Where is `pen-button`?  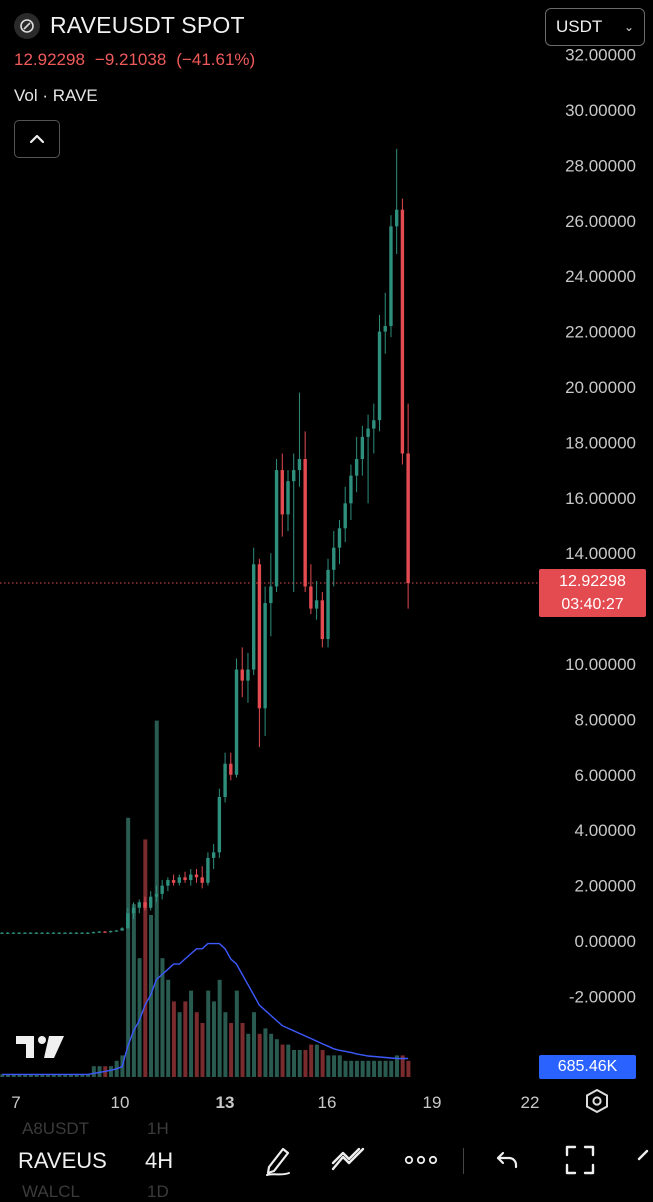
pen-button is located at coordinates (278, 1160).